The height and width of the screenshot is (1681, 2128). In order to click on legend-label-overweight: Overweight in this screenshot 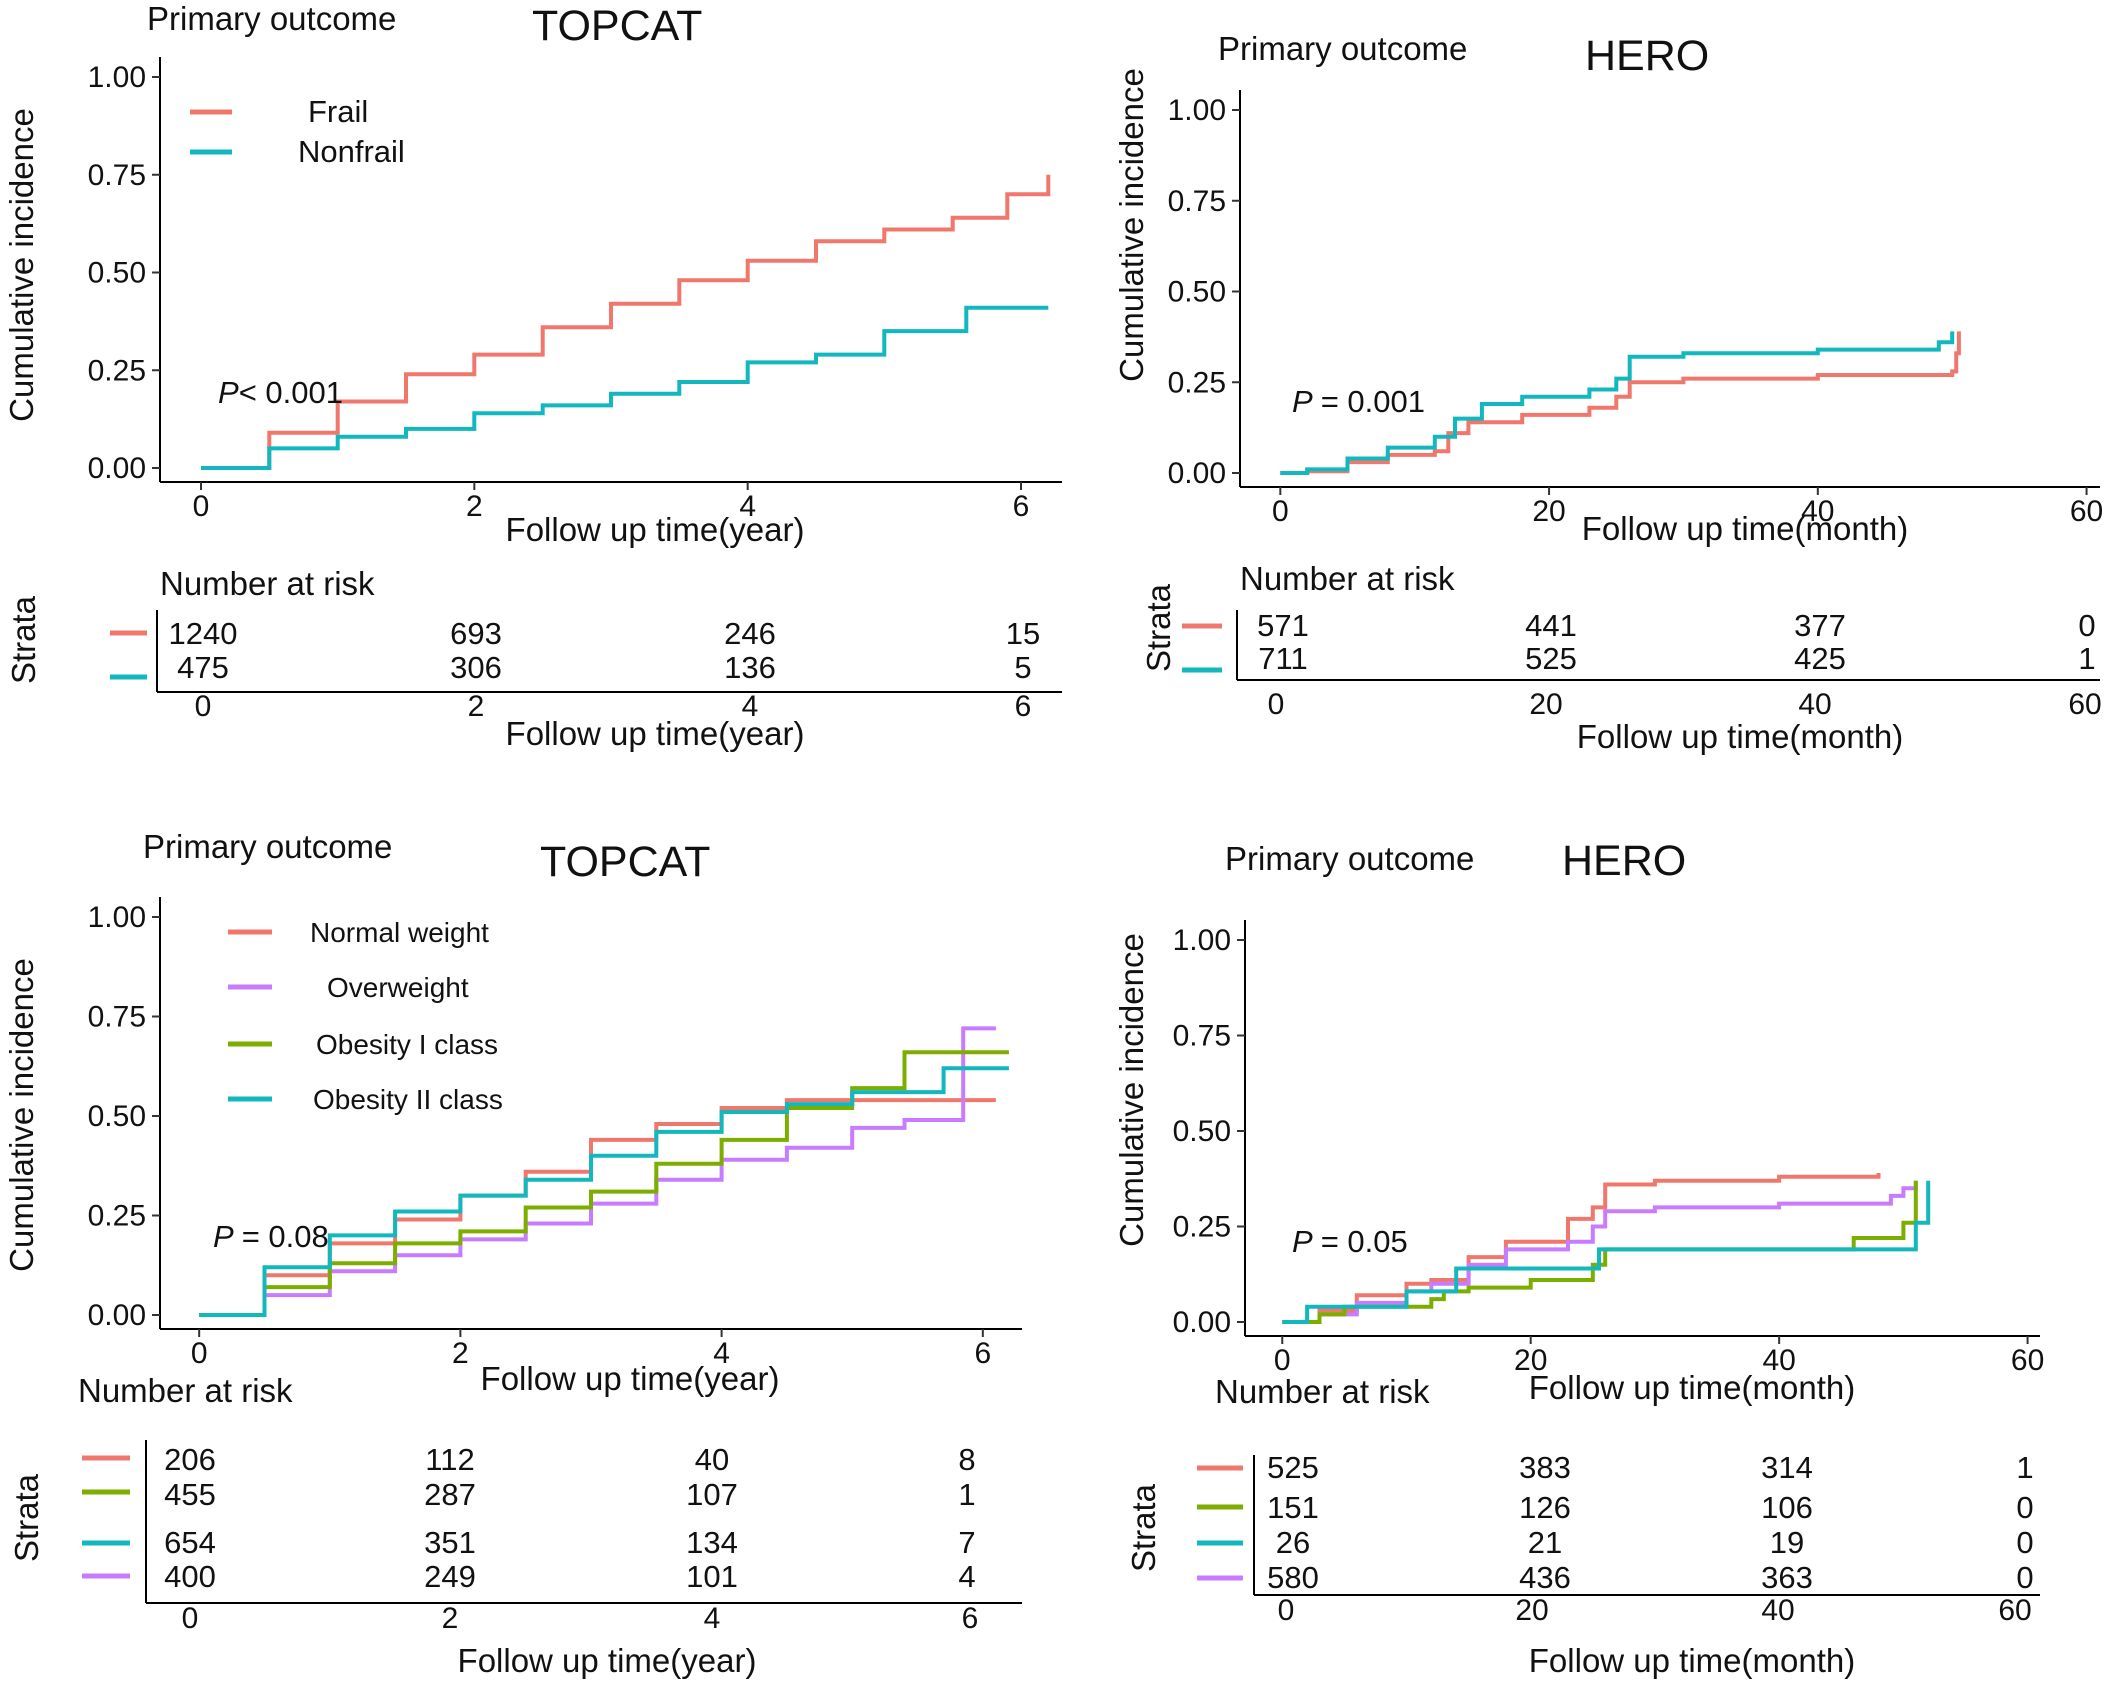, I will do `click(398, 987)`.